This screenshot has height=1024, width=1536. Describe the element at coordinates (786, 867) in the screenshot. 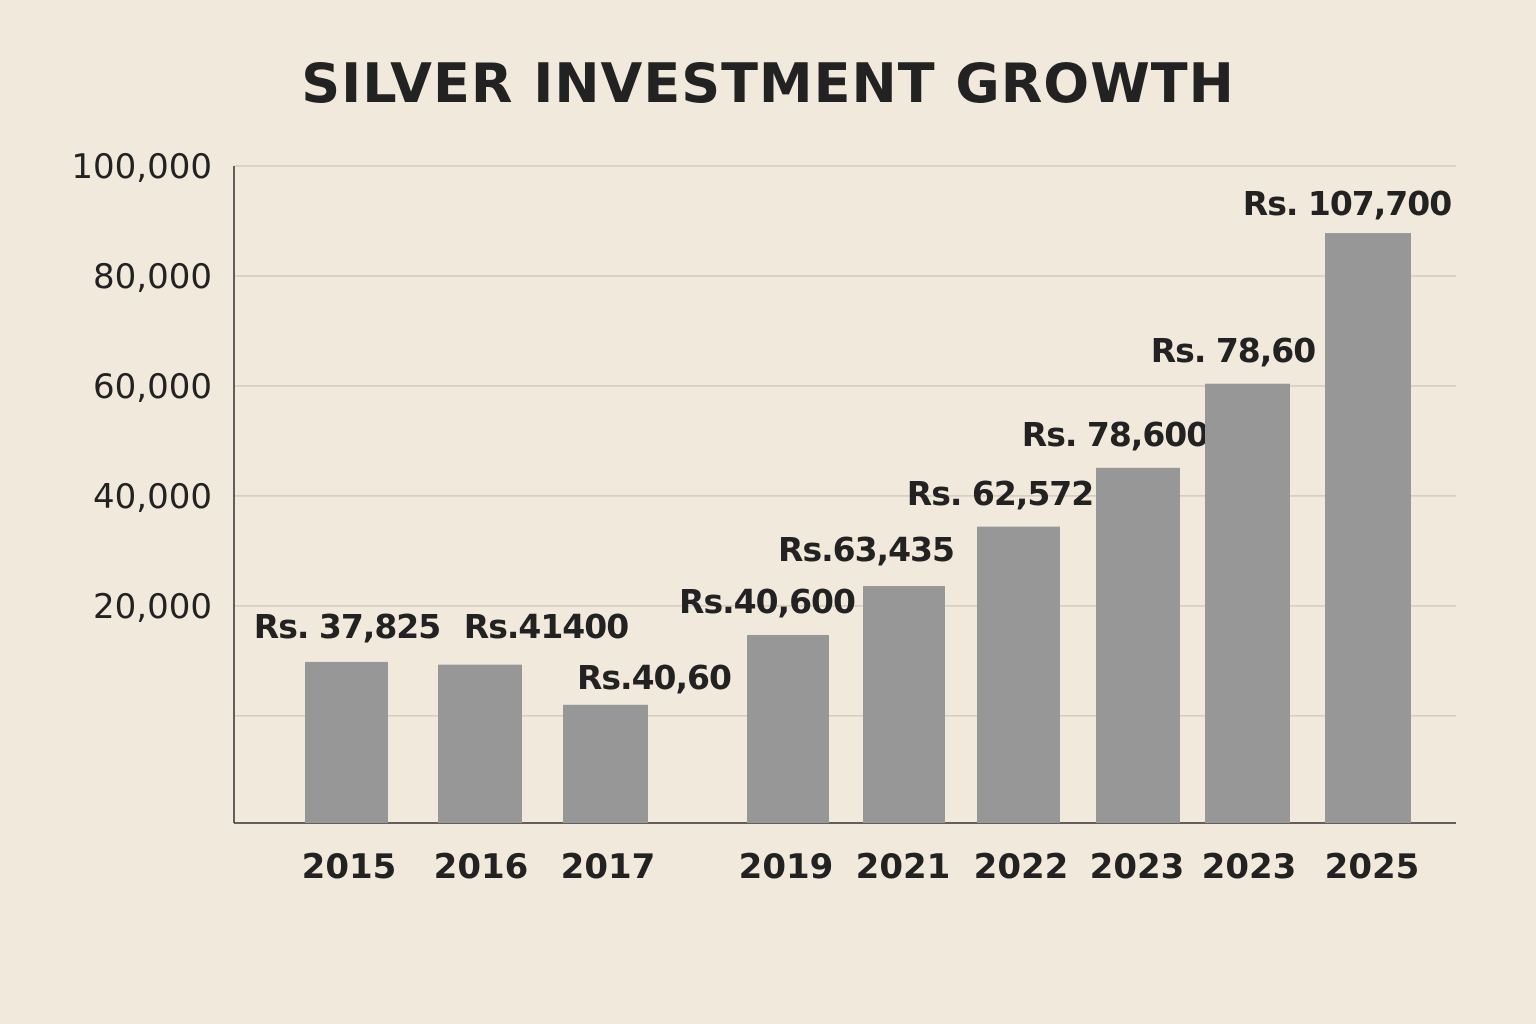

I see `x-tick-label: 2019` at that location.